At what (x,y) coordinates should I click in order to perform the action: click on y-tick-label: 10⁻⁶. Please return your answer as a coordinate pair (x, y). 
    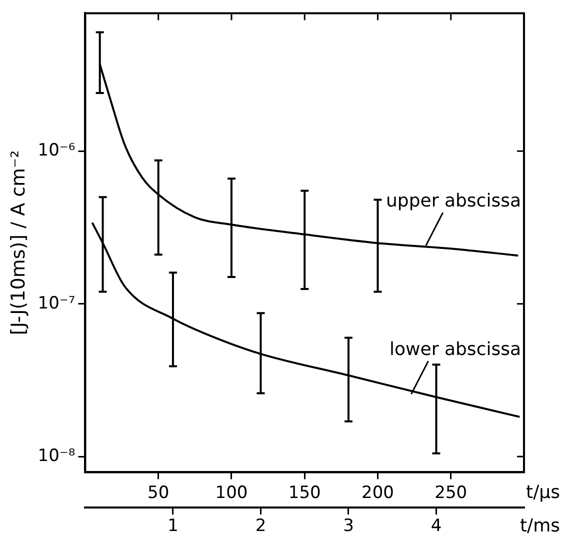
    Looking at the image, I should click on (57, 150).